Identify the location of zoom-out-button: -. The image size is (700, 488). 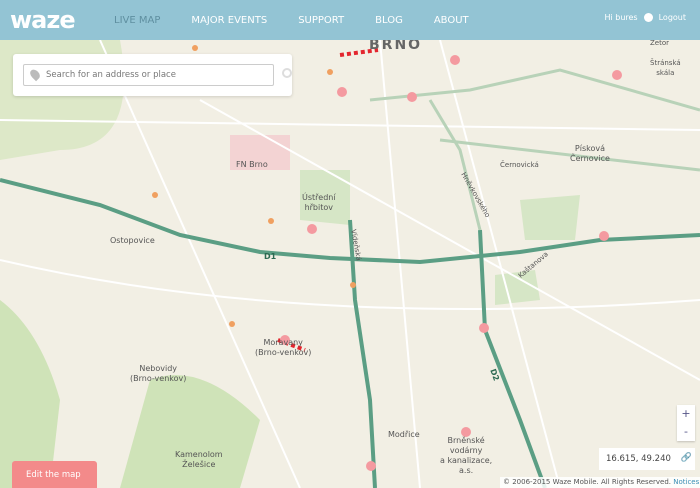
(686, 431).